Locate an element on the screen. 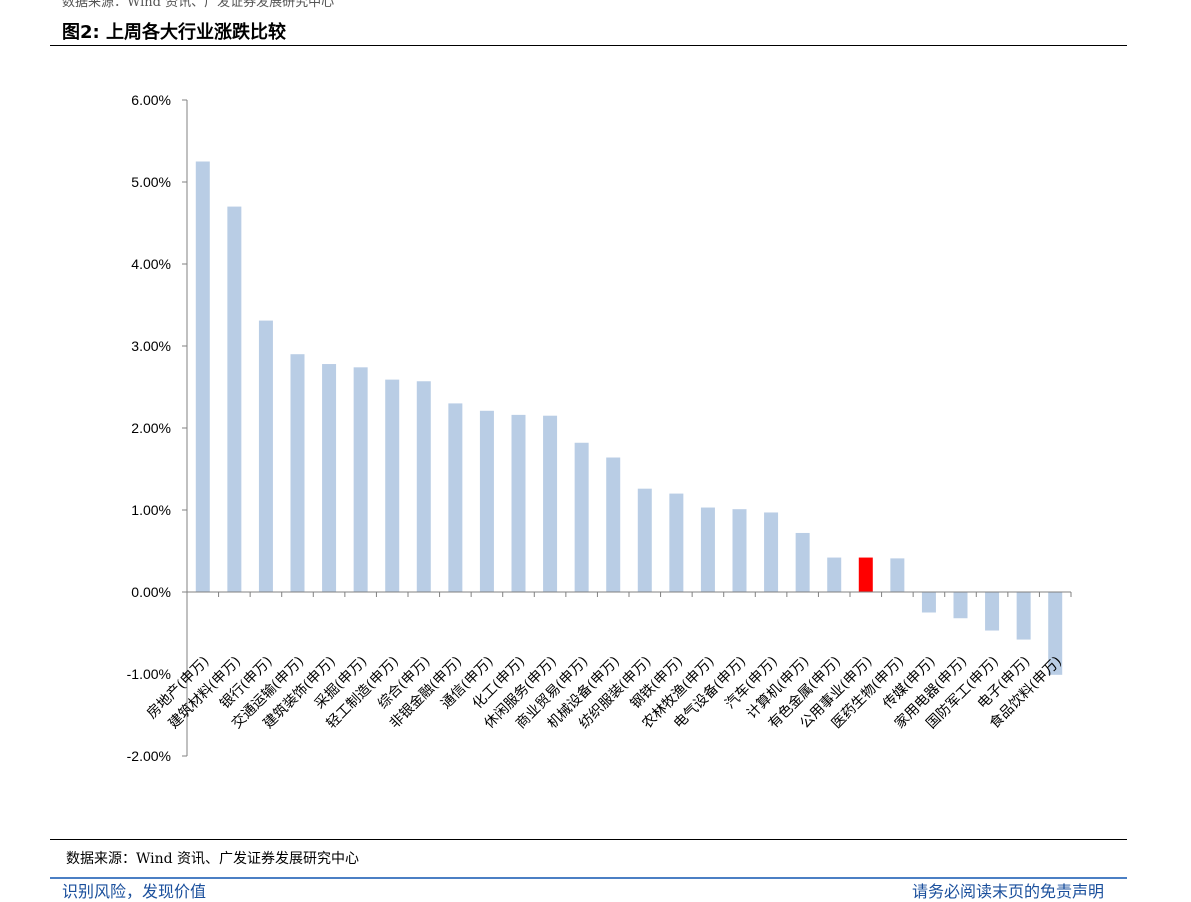 The width and height of the screenshot is (1191, 902). footer-disclaimer: 请务必阅读末页的免责声明 is located at coordinates (1008, 891).